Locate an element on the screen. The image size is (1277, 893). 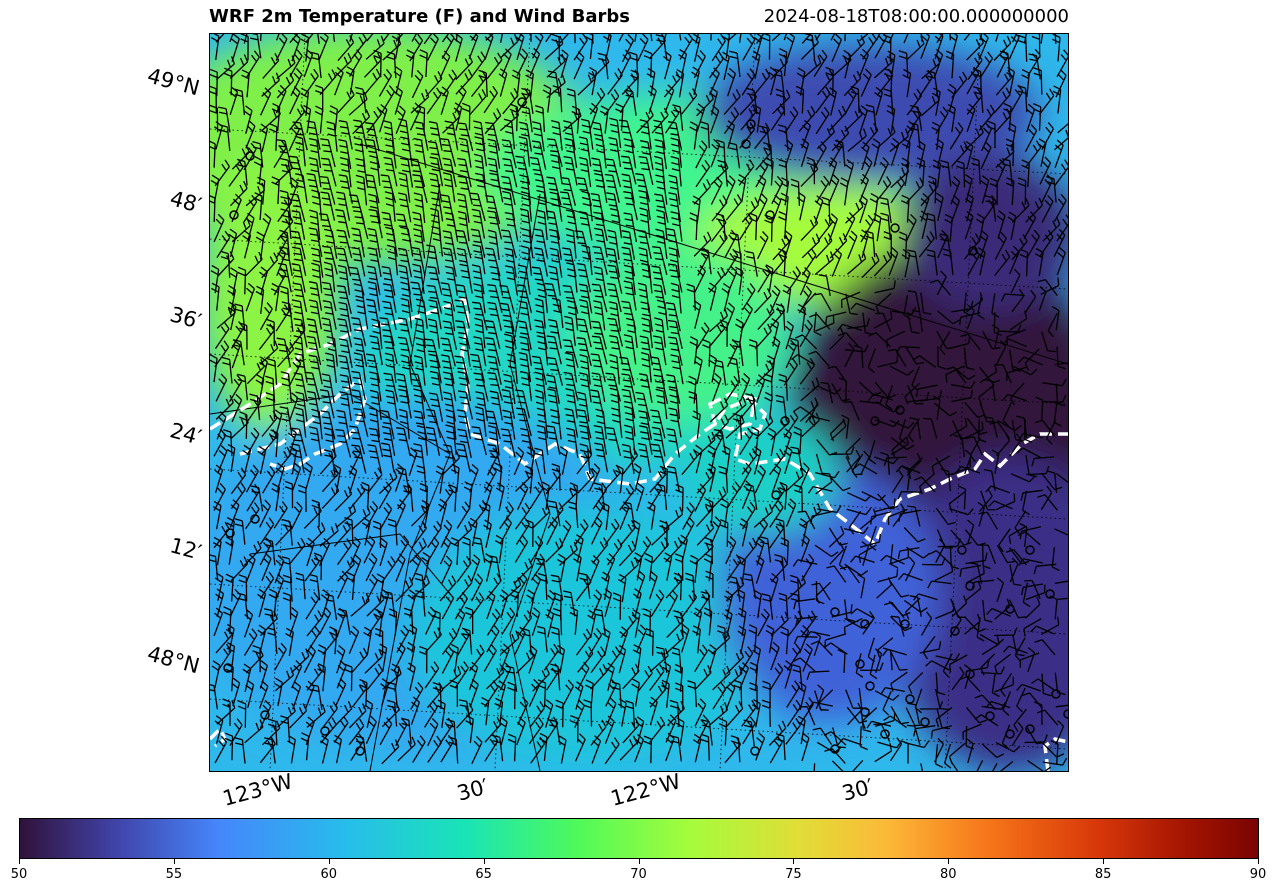
calm-circle is located at coordinates (230, 533).